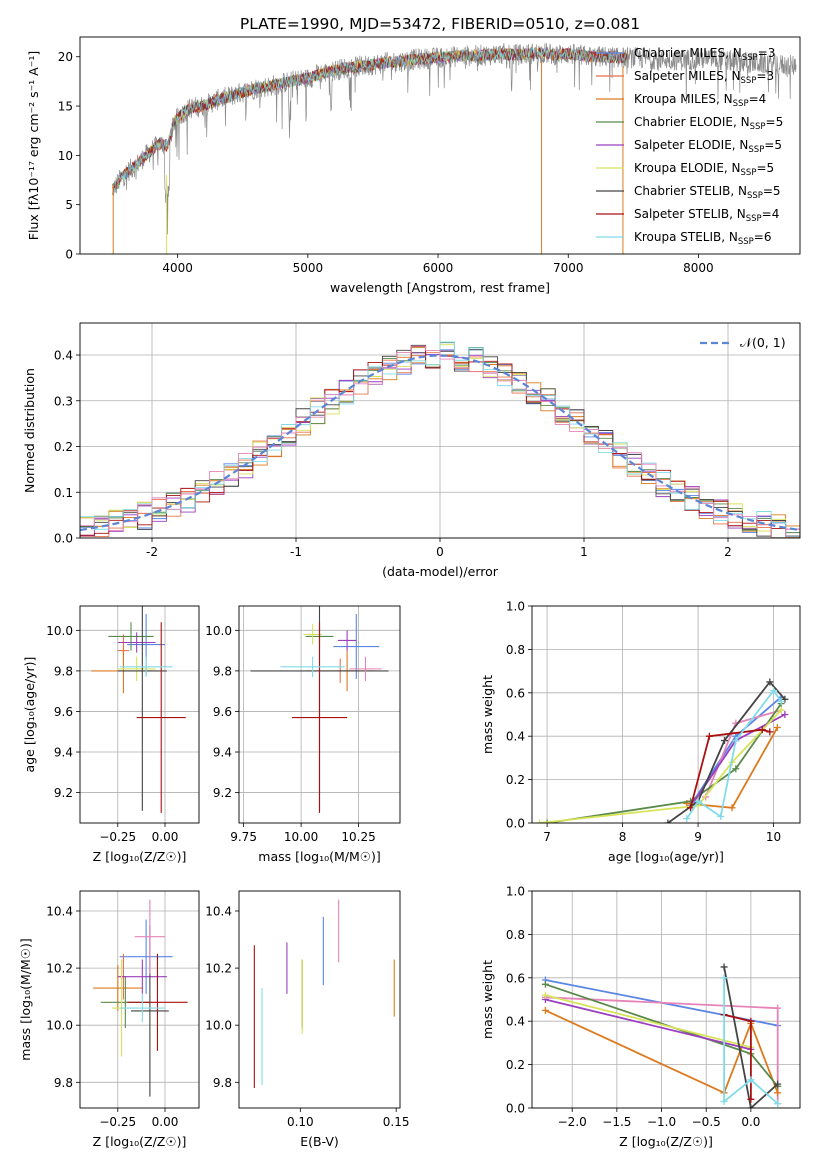  Describe the element at coordinates (222, 712) in the screenshot. I see `y-tick-label: 9.6` at that location.